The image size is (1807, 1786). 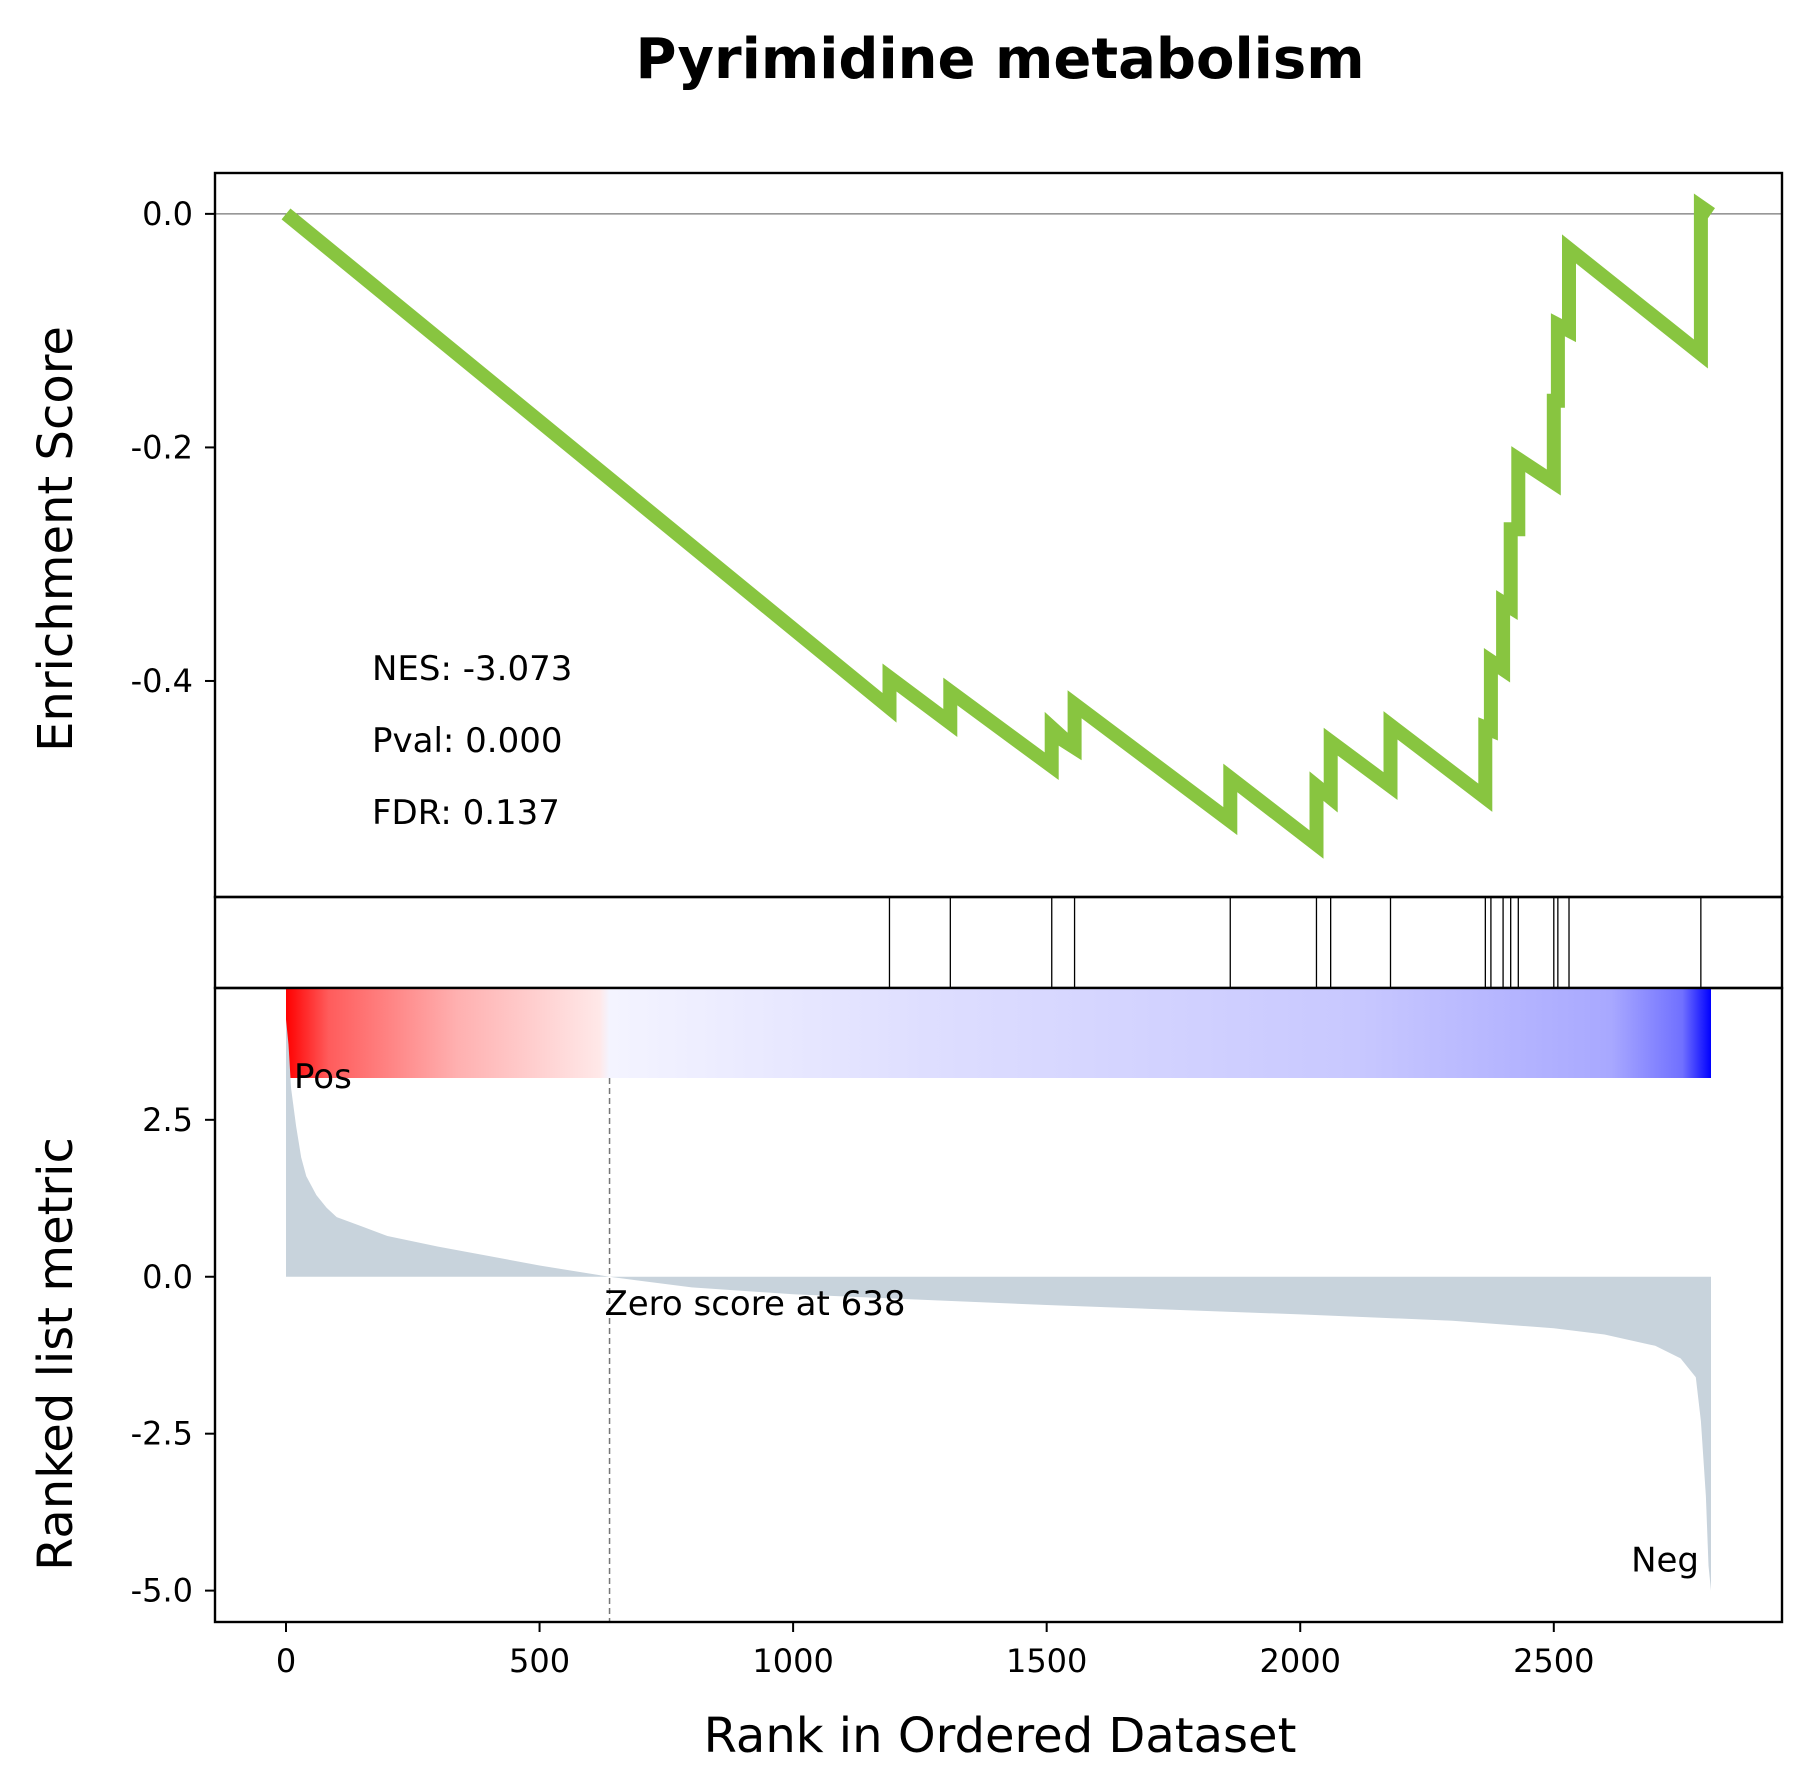 I want to click on es-y-tick-label: -0.4, so click(x=162, y=681).